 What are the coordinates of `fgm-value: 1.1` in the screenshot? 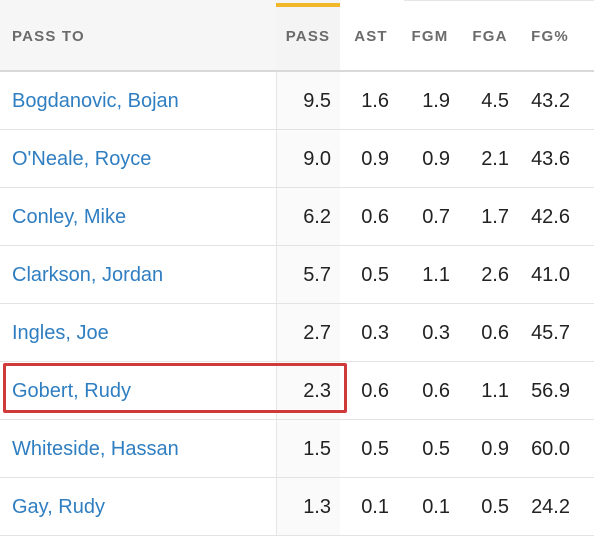 It's located at (436, 275).